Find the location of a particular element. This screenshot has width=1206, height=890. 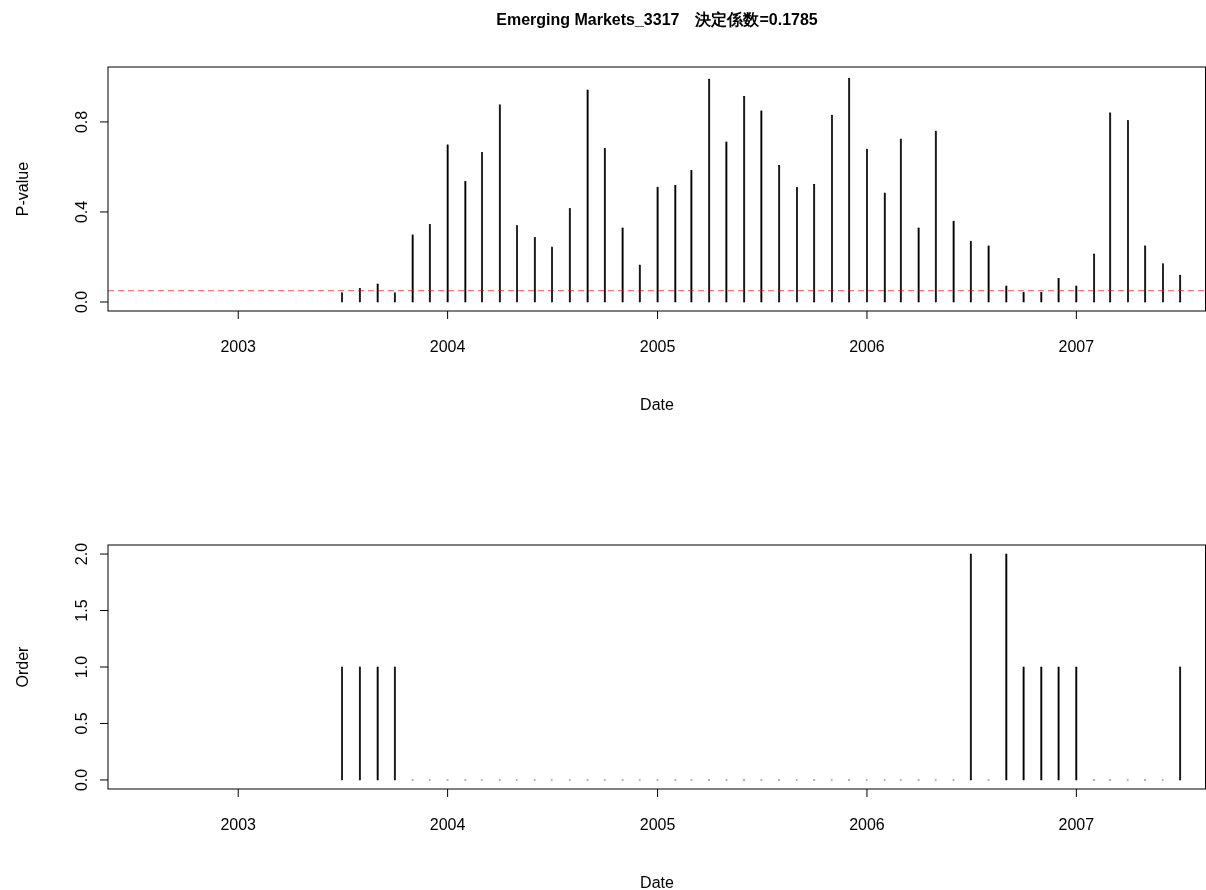

y-tick-label: 2.0 is located at coordinates (81, 554).